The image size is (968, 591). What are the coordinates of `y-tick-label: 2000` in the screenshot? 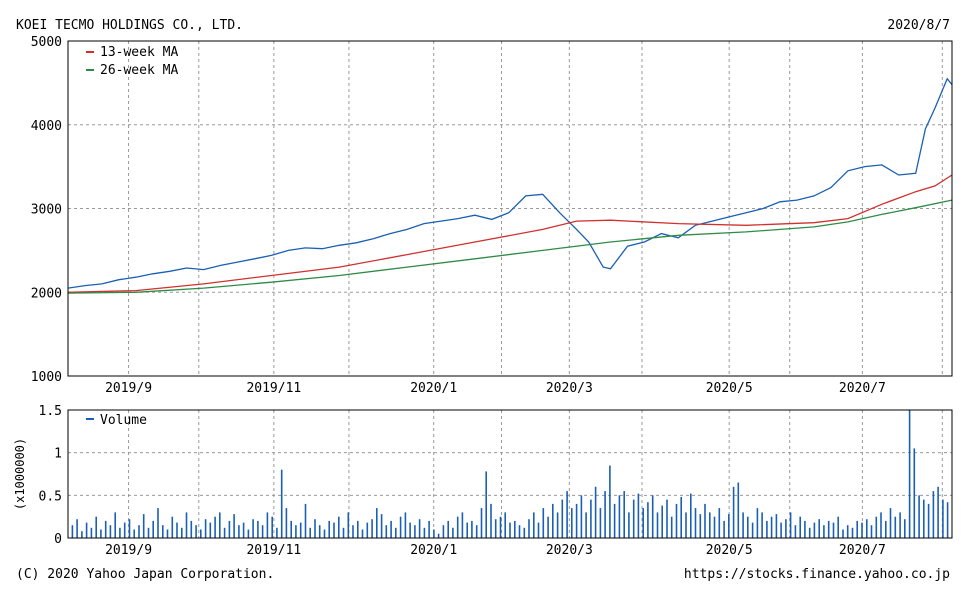 It's located at (46, 293).